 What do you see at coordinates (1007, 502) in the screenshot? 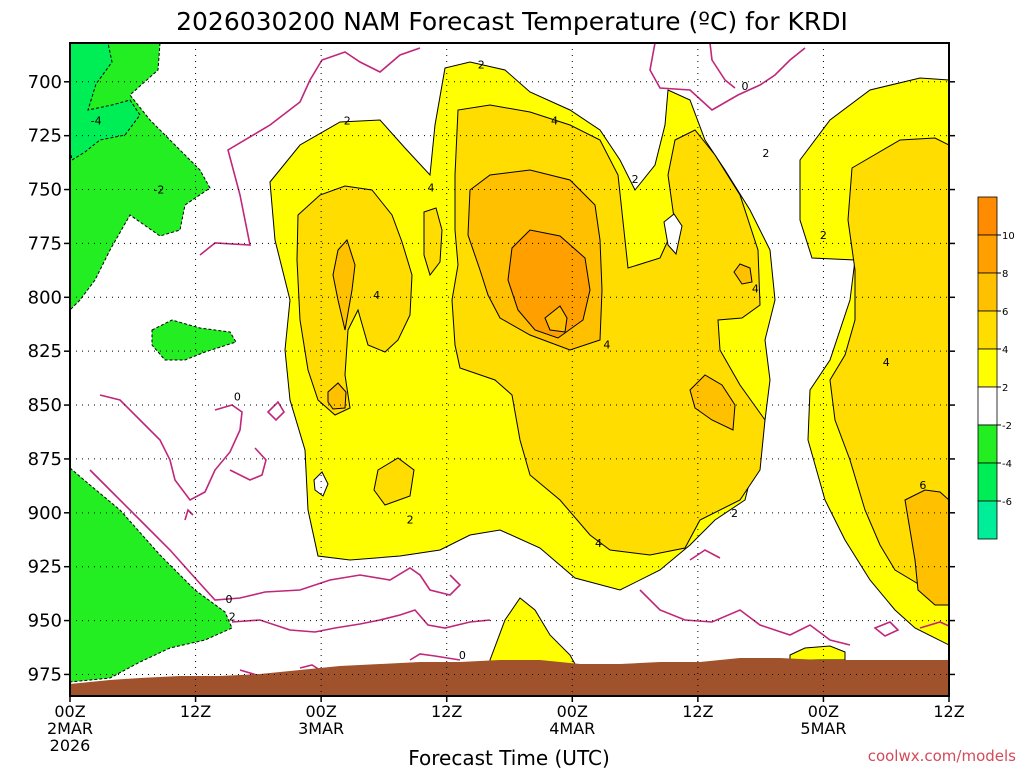
I see `colorbar-tick-label: -6` at bounding box center [1007, 502].